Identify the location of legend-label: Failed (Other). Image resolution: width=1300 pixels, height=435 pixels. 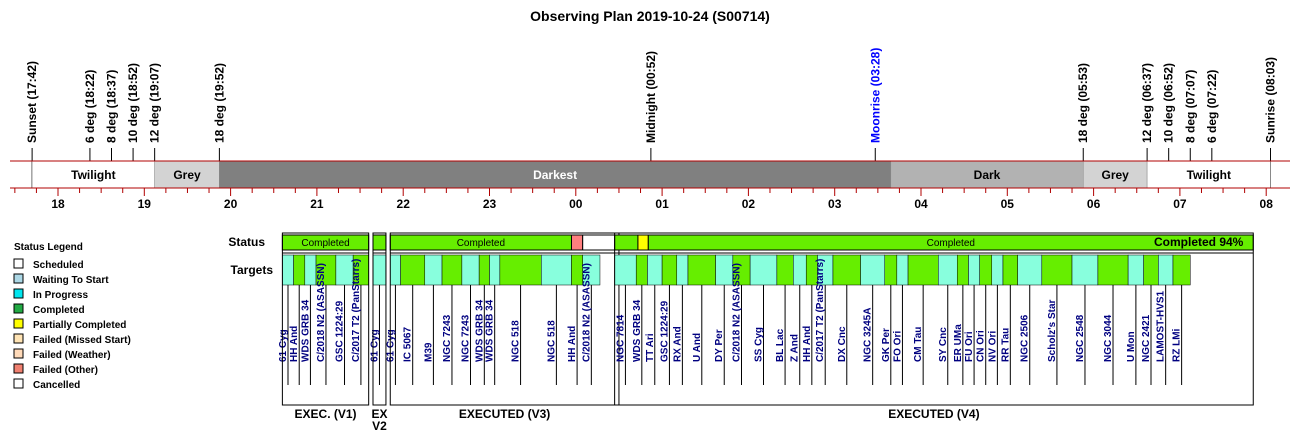
(65, 370).